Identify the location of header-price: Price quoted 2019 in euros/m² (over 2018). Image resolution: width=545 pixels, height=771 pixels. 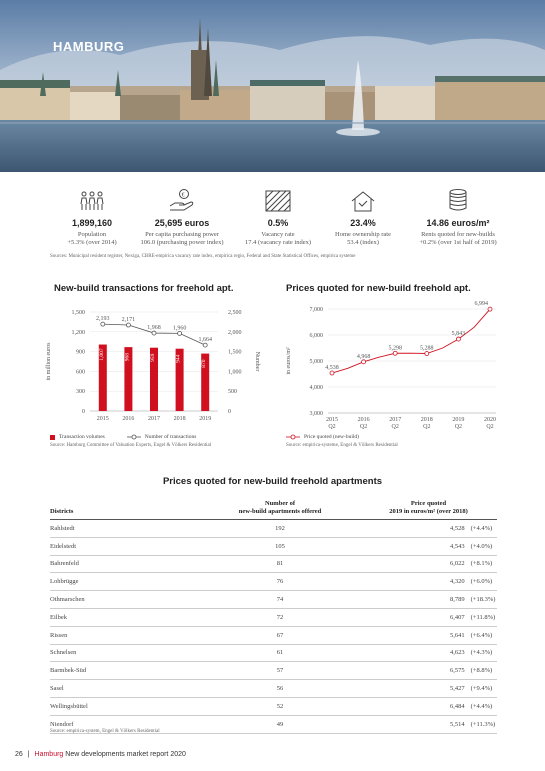
(428, 509).